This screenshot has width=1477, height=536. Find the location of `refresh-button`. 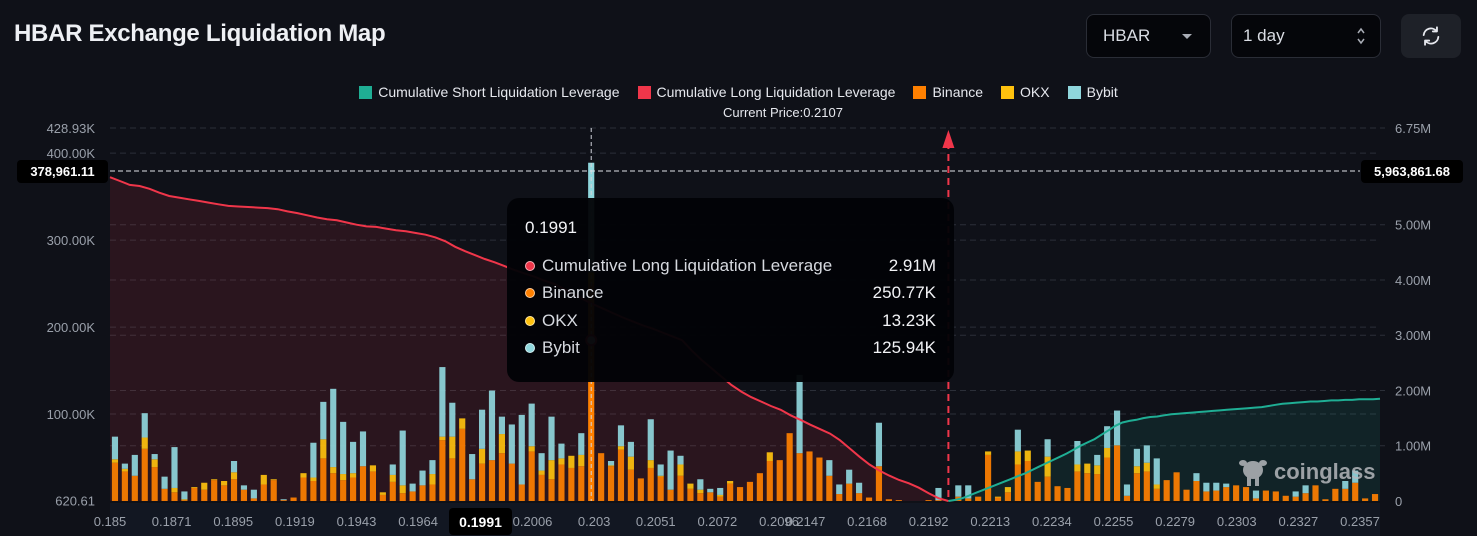

refresh-button is located at coordinates (1431, 36).